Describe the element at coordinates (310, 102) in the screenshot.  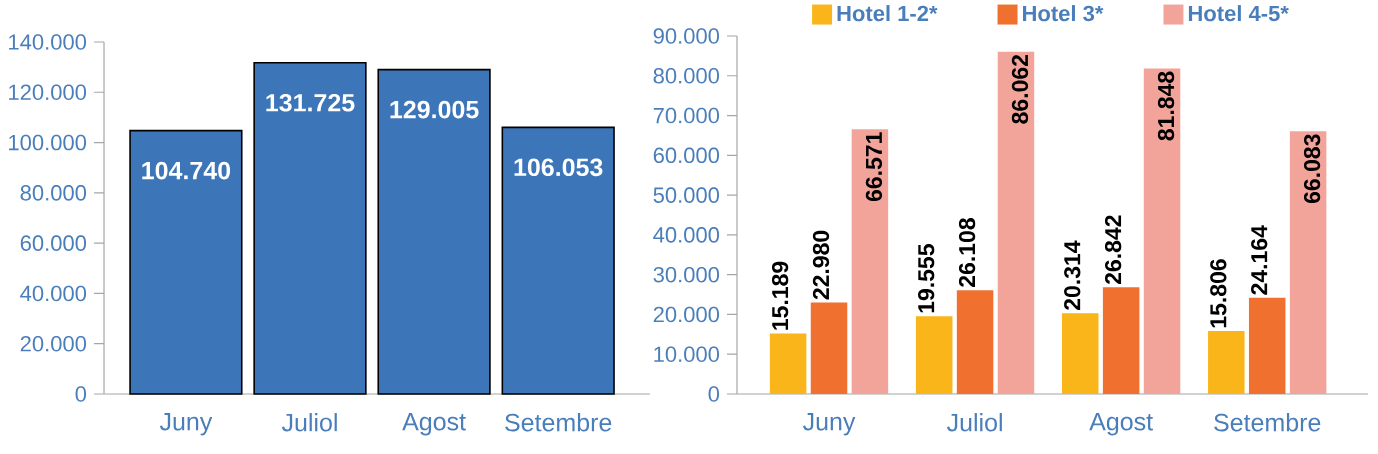
I see `data-label: 131.725` at that location.